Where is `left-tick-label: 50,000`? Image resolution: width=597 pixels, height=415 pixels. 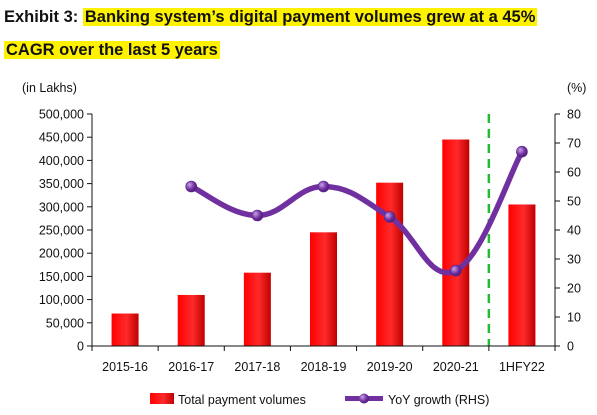
left-tick-label: 50,000 is located at coordinates (65, 323).